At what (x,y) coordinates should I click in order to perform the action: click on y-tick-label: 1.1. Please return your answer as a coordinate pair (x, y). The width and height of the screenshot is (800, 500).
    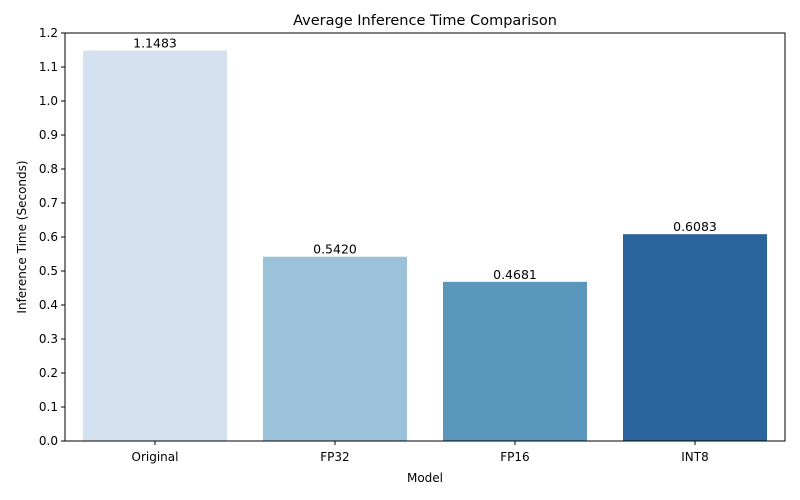
    Looking at the image, I should click on (48, 67).